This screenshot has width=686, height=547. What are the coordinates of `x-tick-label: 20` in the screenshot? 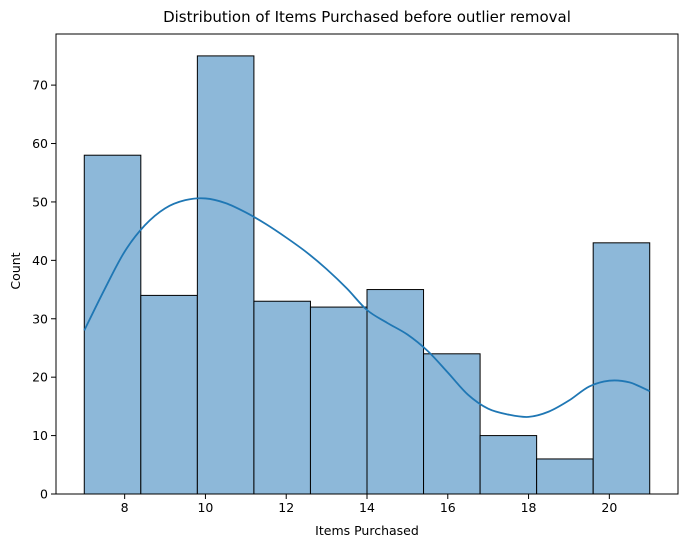 It's located at (609, 507).